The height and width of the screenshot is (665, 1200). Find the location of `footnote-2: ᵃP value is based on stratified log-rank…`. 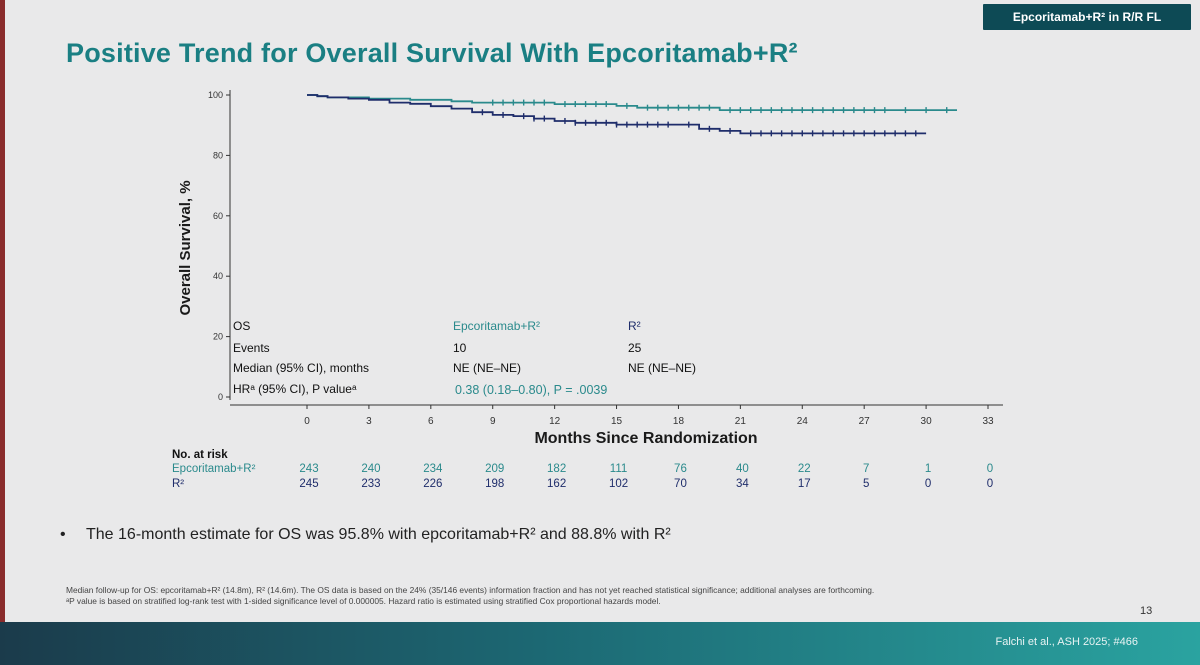

footnote-2: ᵃP value is based on stratified log-rank… is located at coordinates (363, 601).